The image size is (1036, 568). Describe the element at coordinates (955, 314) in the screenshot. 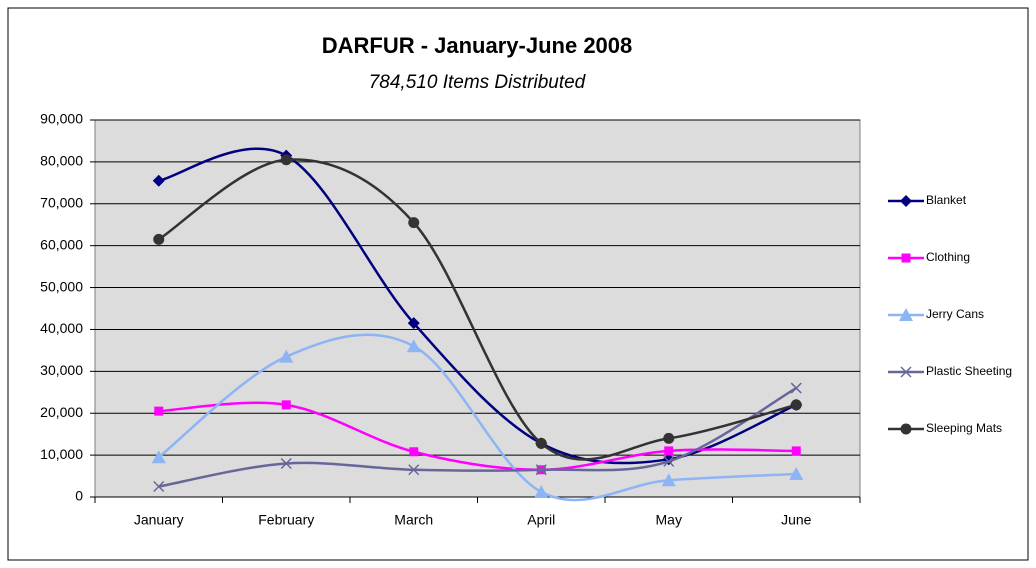

I see `legend-text: Jerry Cans` at that location.